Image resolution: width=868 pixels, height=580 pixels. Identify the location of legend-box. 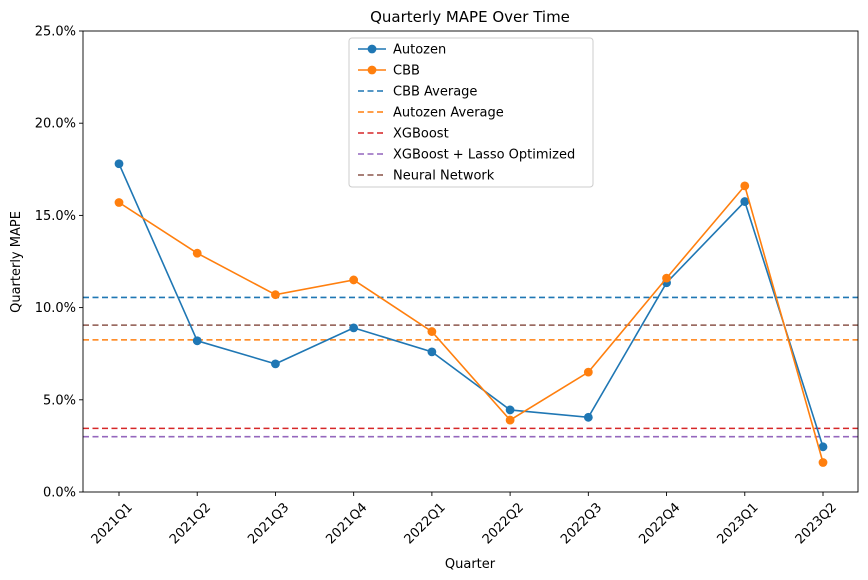
(471, 112).